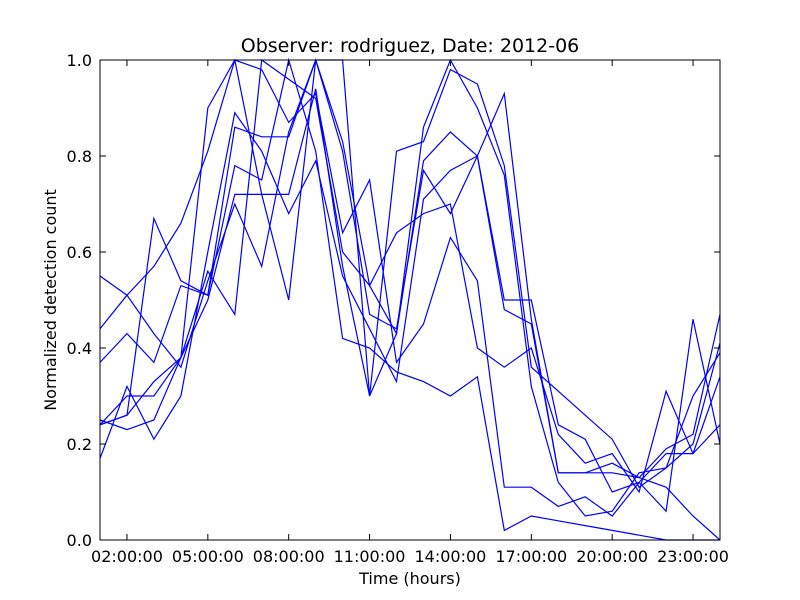  Describe the element at coordinates (612, 556) in the screenshot. I see `x-tick-label-7: 20:00:00` at that location.